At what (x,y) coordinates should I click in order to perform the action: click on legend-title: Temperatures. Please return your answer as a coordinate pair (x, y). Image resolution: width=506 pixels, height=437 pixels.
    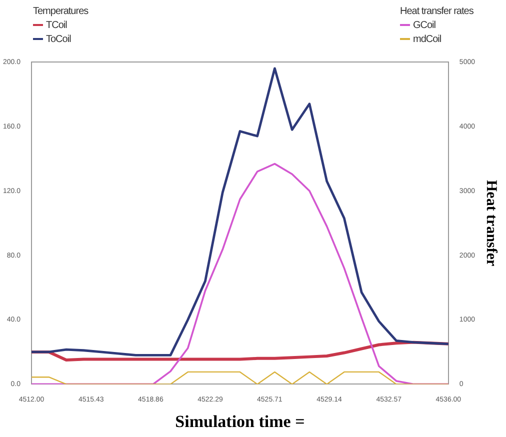
    Looking at the image, I should click on (60, 11).